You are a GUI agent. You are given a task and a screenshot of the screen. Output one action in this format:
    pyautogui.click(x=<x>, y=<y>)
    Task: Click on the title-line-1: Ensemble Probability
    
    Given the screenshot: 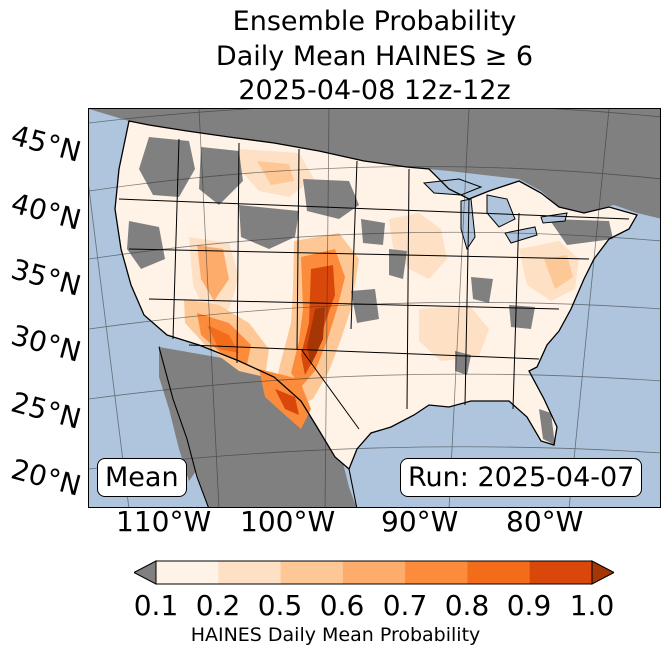 What is the action you would take?
    pyautogui.click(x=374, y=21)
    